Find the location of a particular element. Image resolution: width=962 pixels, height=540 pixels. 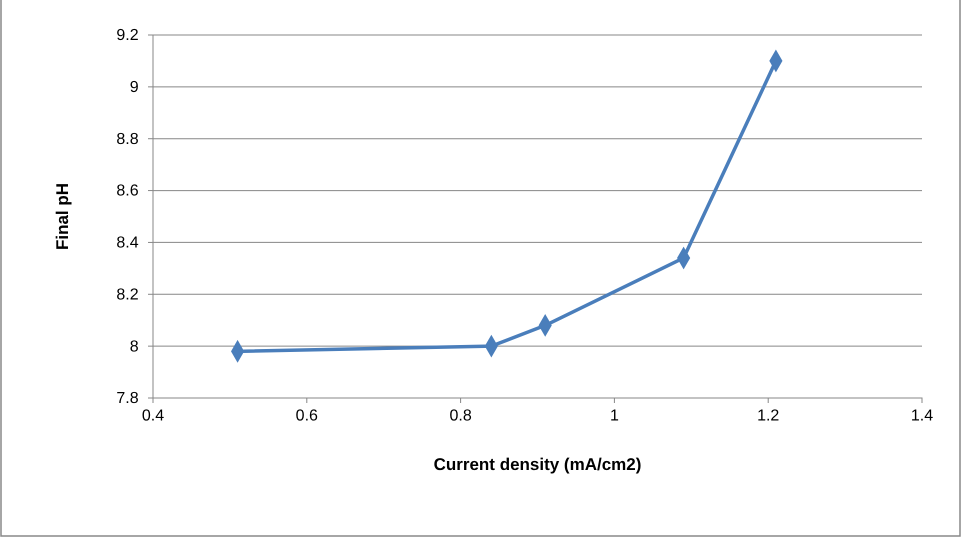

x-tick-label: 1.4 is located at coordinates (922, 415).